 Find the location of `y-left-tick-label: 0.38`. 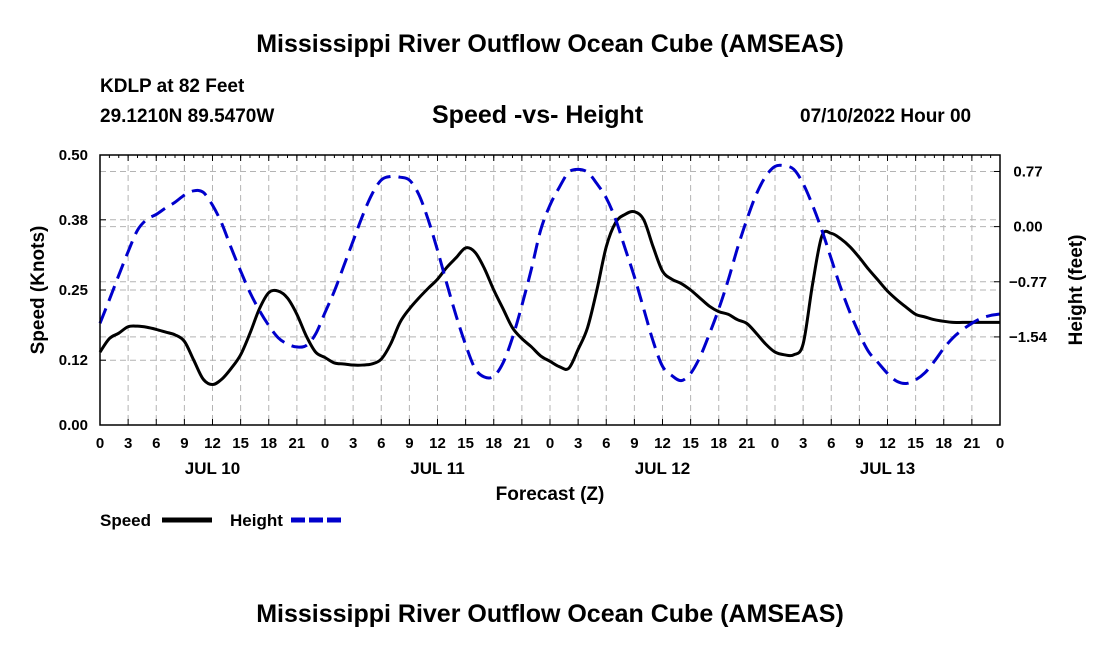

y-left-tick-label: 0.38 is located at coordinates (73, 220).